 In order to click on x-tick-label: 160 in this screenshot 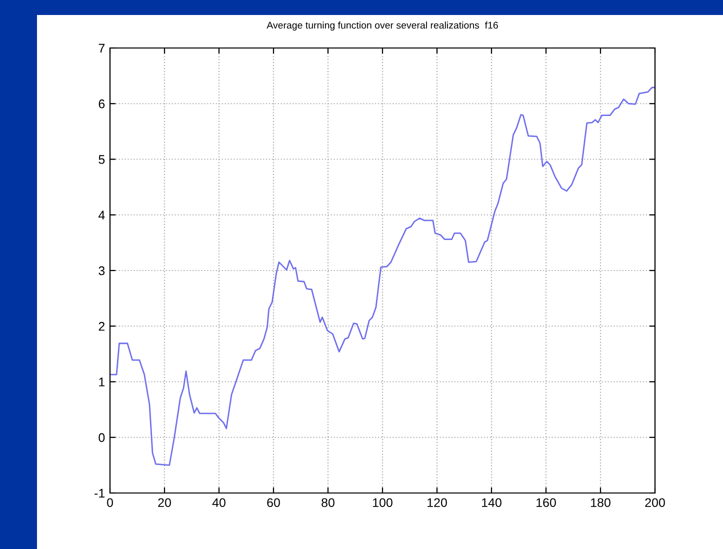, I will do `click(546, 503)`.